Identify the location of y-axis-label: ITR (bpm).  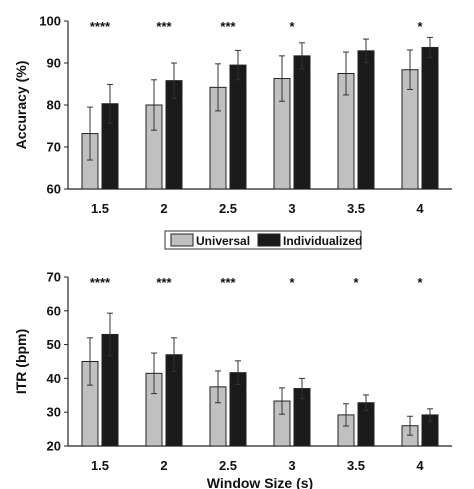
(21, 361).